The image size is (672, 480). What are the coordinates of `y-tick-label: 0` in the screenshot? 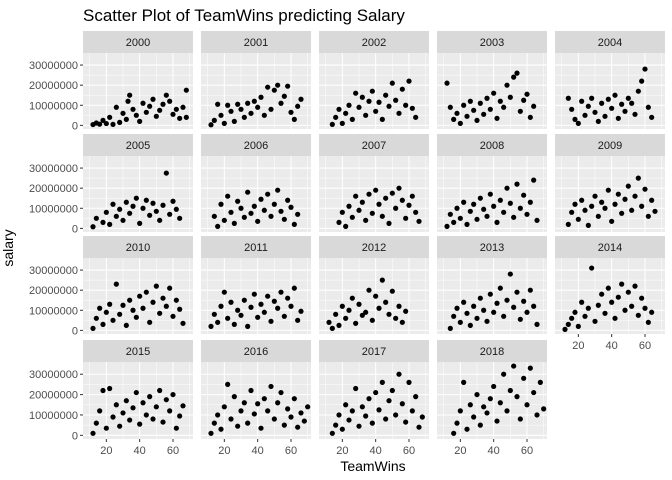 It's located at (75, 331).